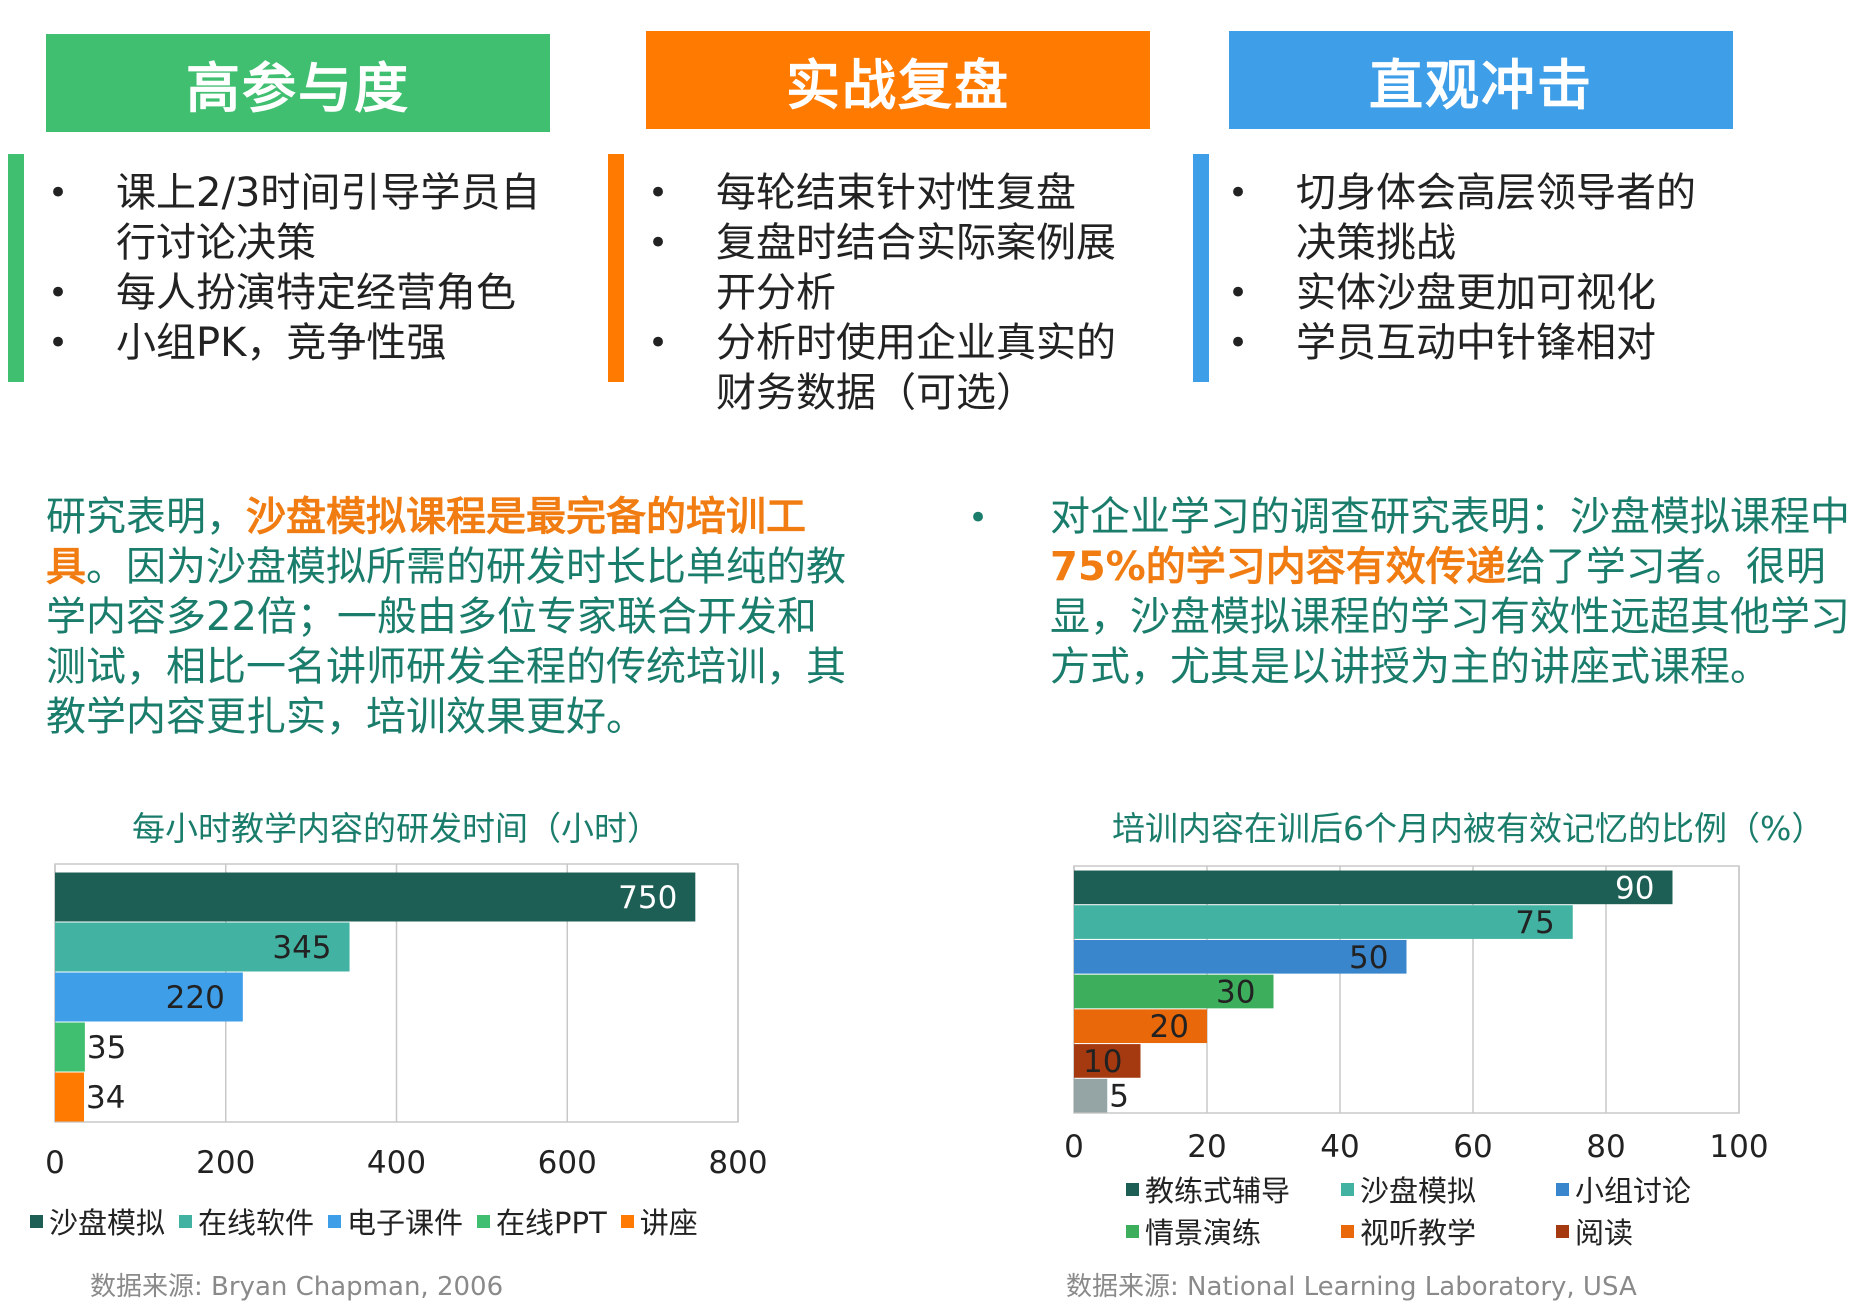  What do you see at coordinates (1478, 218) in the screenshot?
I see `bullet-item: 切身体会高层领导者的决策挑战` at bounding box center [1478, 218].